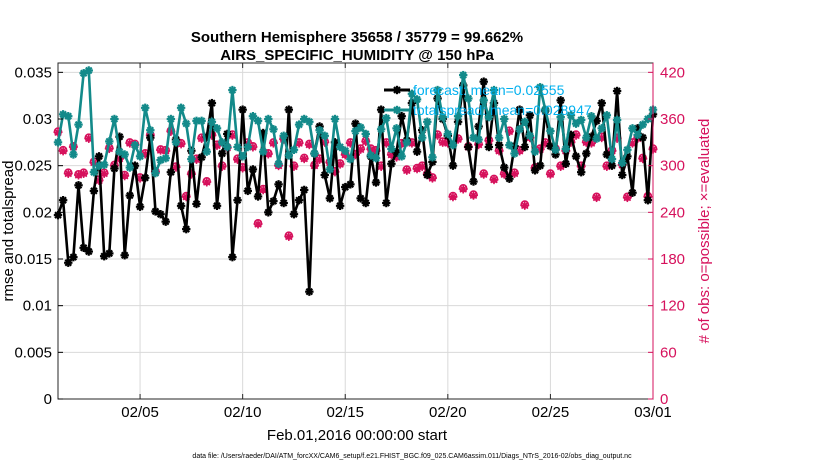 Image resolution: width=830 pixels, height=470 pixels. I want to click on x-axis-label: Feb.01,2016 00:00:00 start, so click(357, 435).